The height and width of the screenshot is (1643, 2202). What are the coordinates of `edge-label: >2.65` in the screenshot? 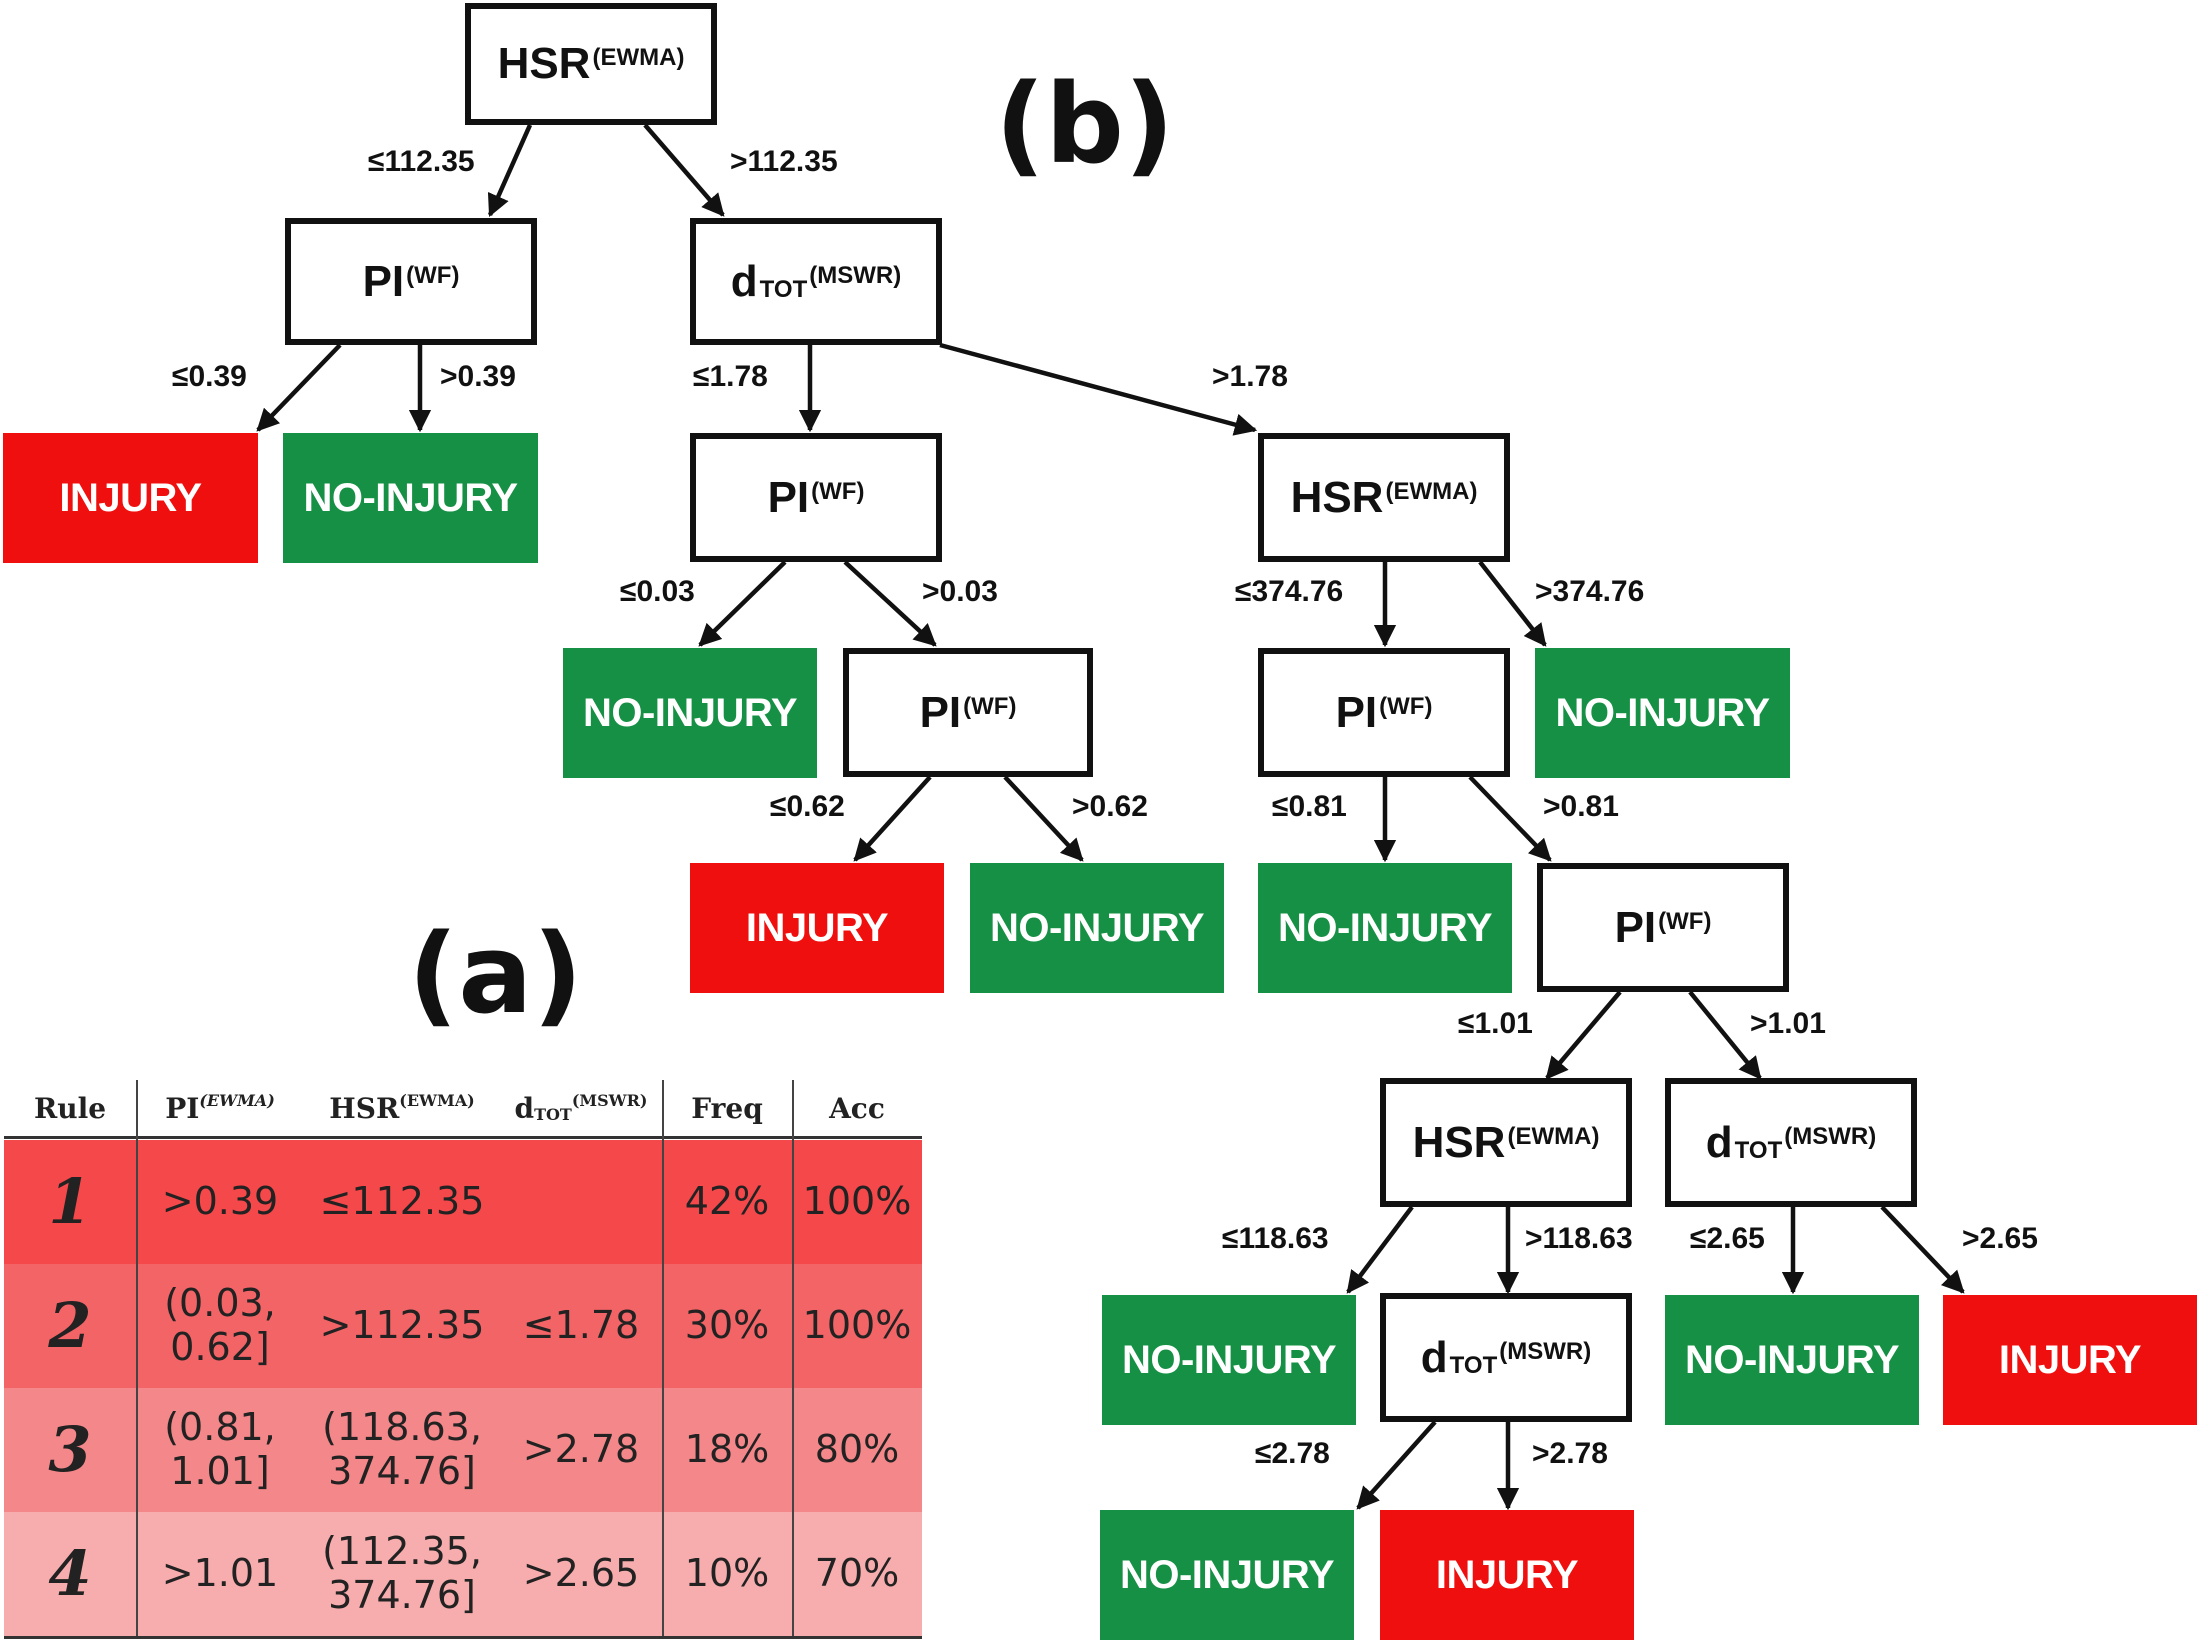 It's located at (2000, 1238).